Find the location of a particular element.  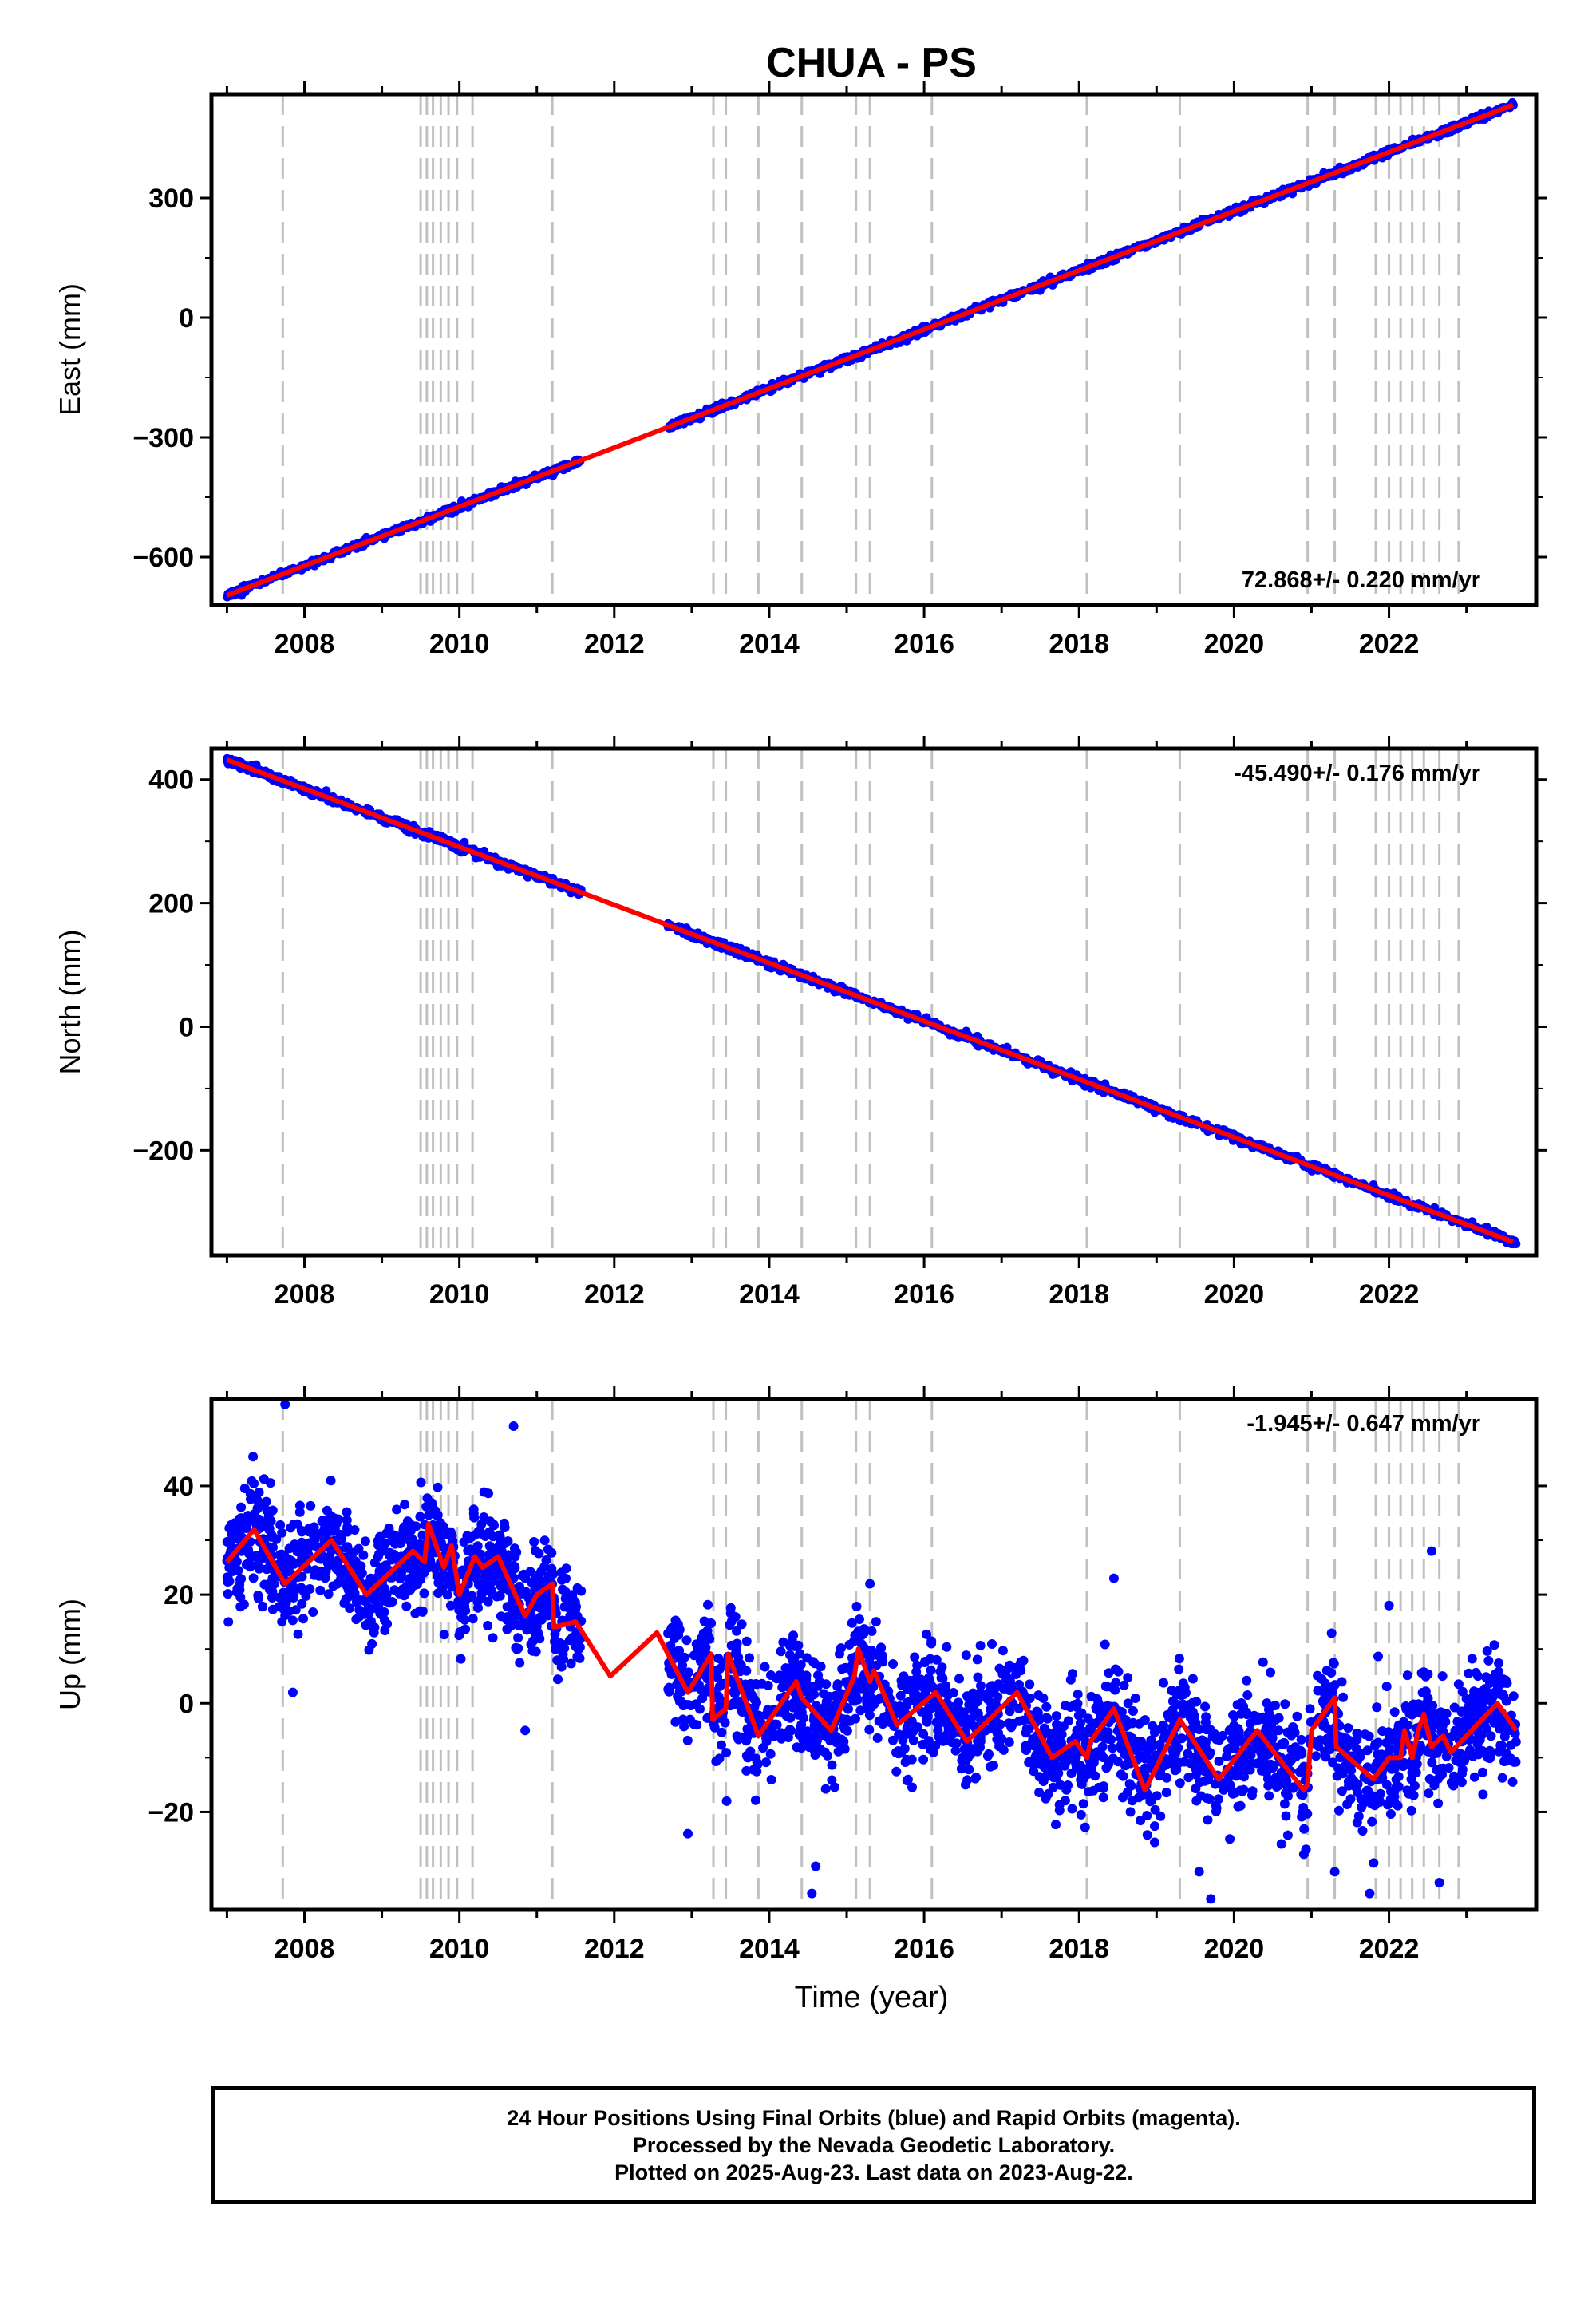

east-y-axis-label: East (mm) is located at coordinates (69, 349).